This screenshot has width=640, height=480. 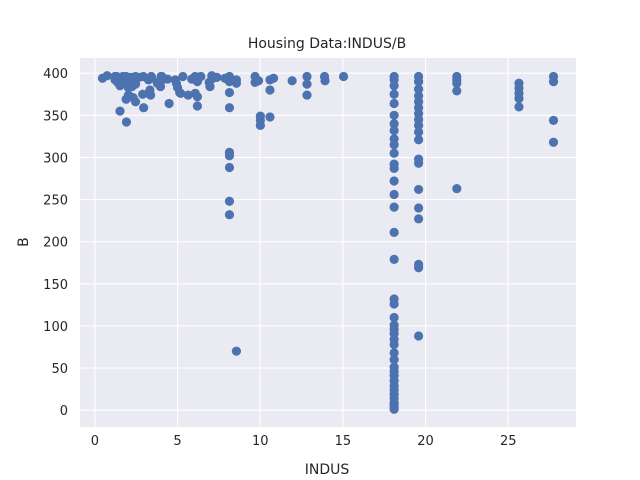 I want to click on y-tick-label: 400, so click(x=55, y=74).